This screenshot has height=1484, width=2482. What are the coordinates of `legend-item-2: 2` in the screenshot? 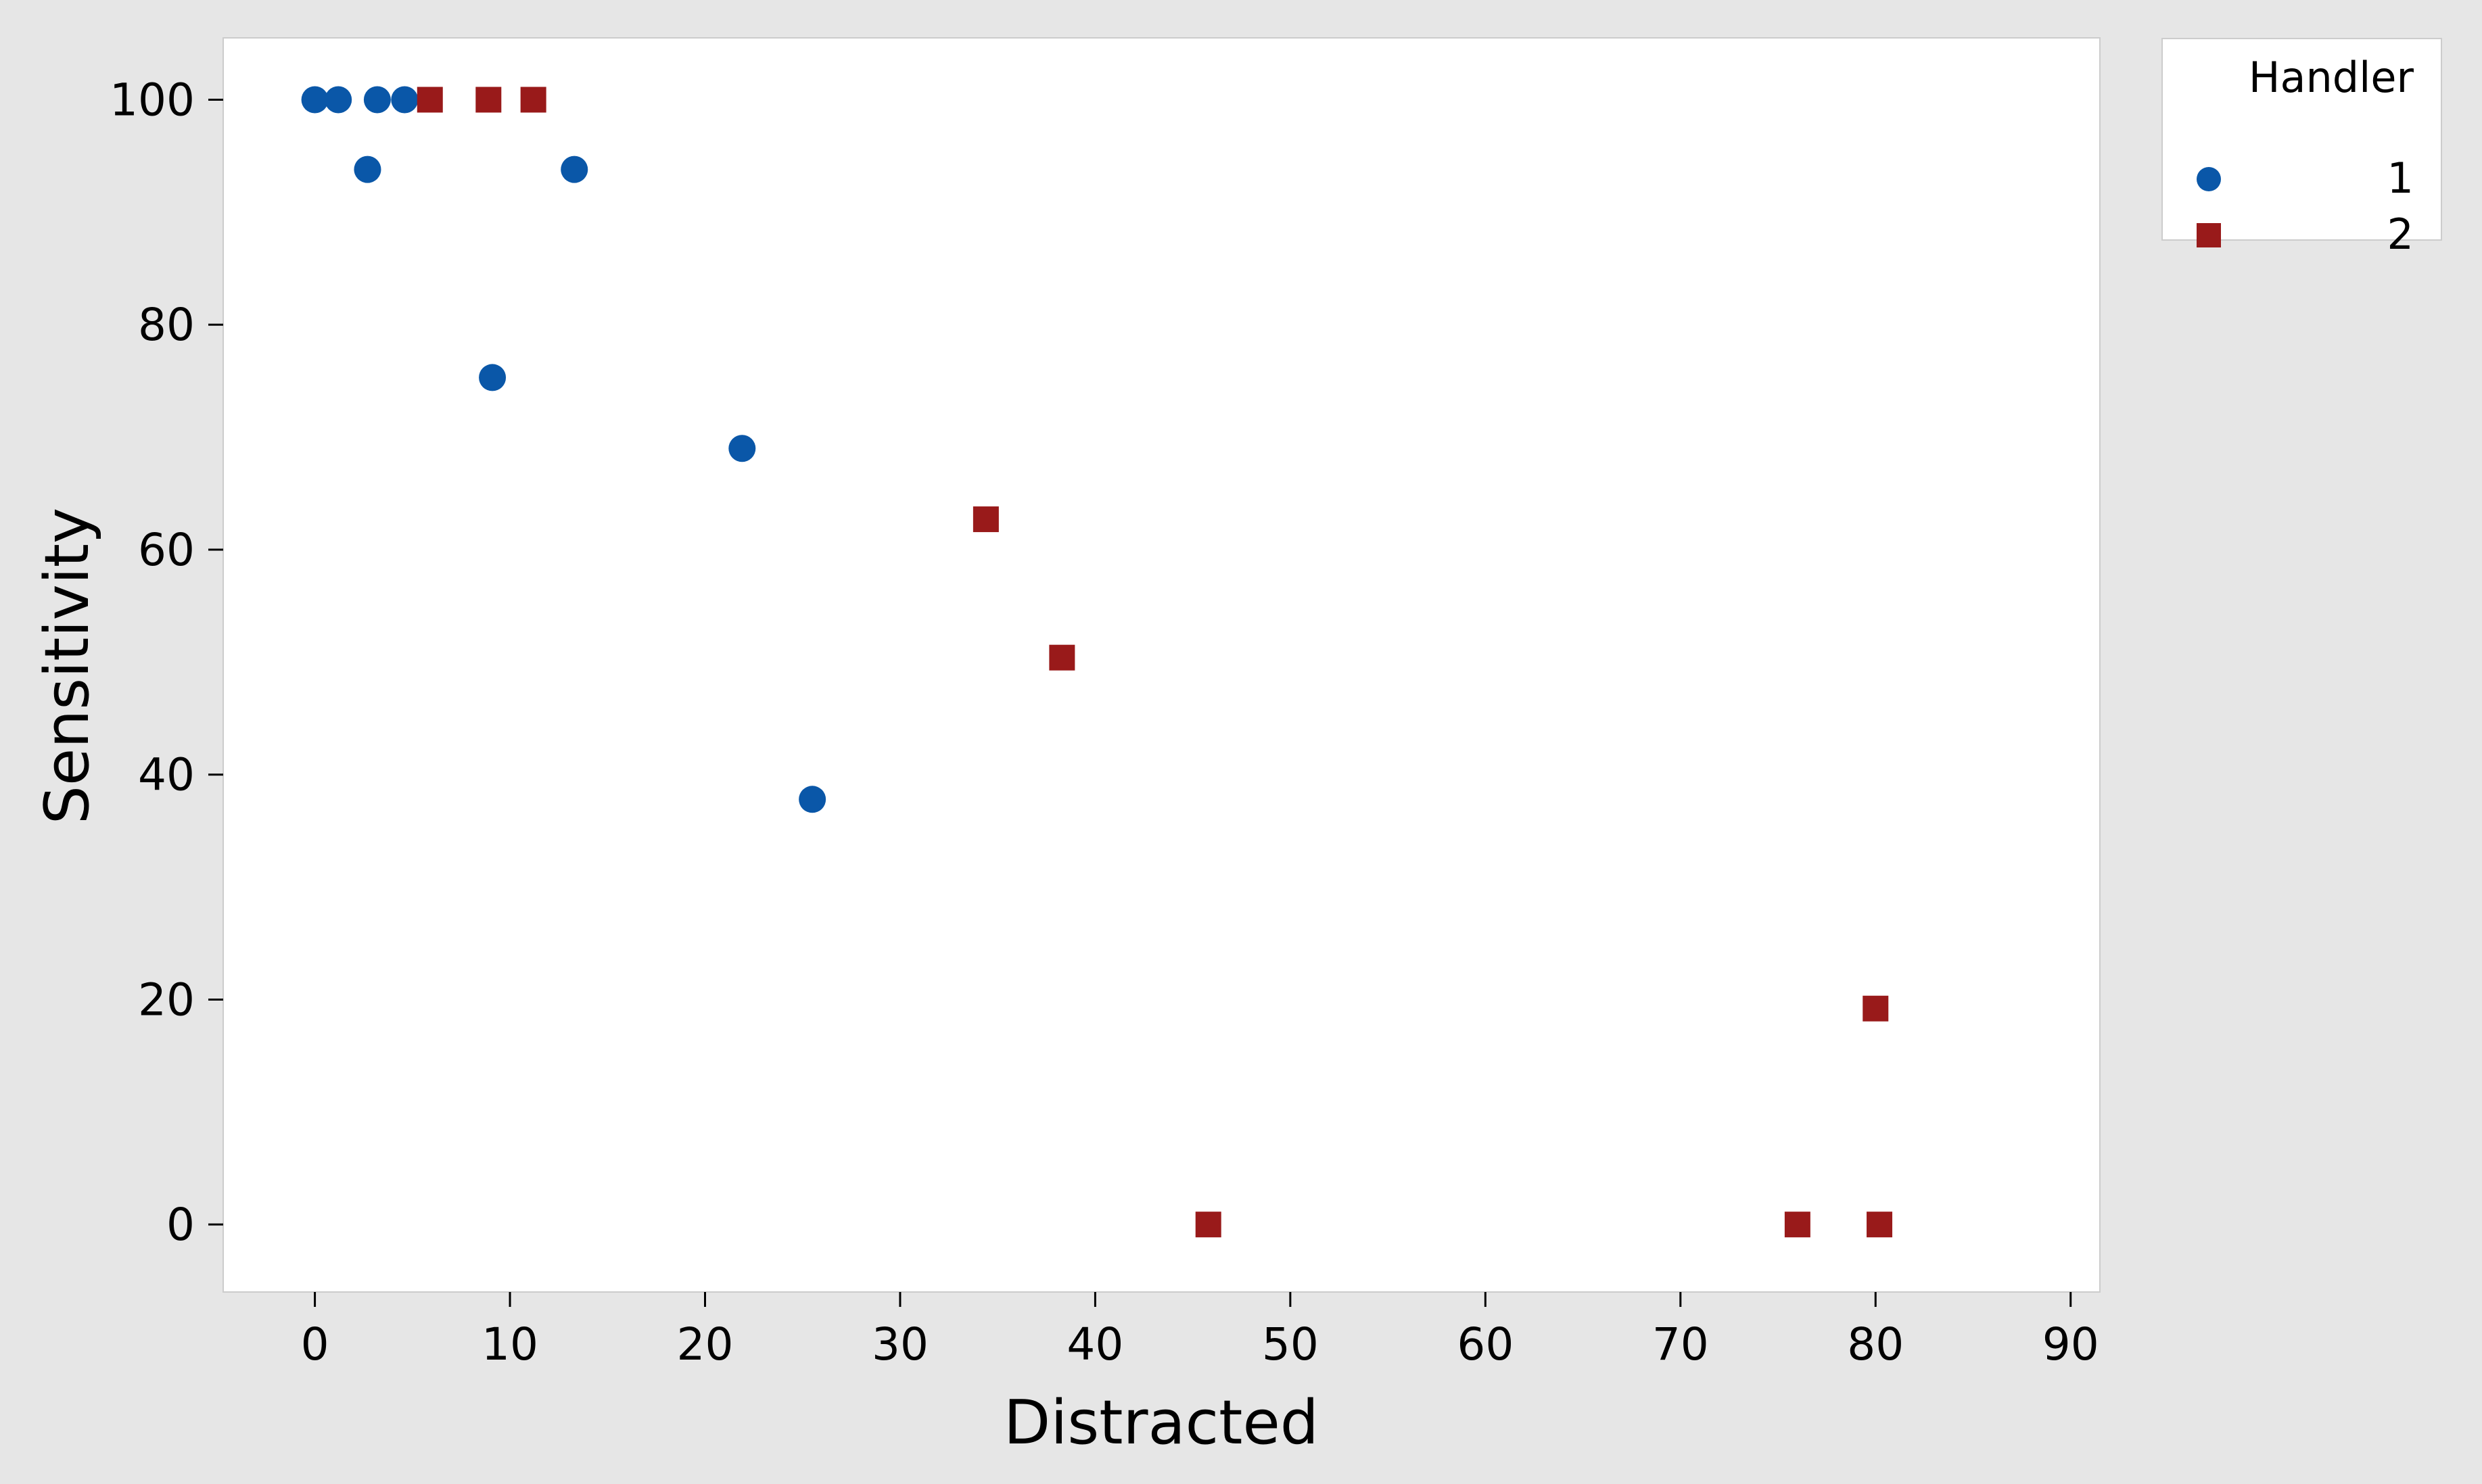 It's located at (2302, 234).